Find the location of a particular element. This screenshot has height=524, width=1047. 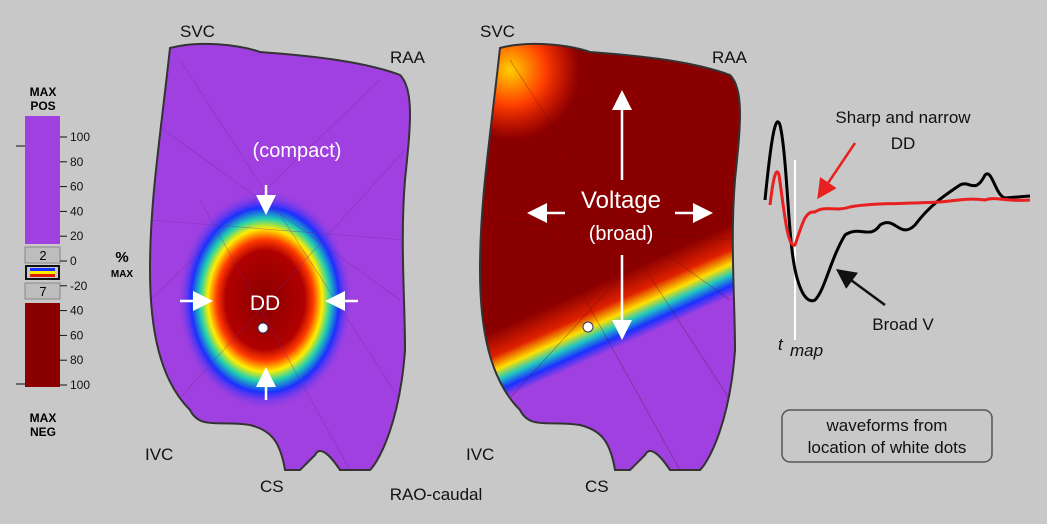

pos-bar is located at coordinates (42, 180).